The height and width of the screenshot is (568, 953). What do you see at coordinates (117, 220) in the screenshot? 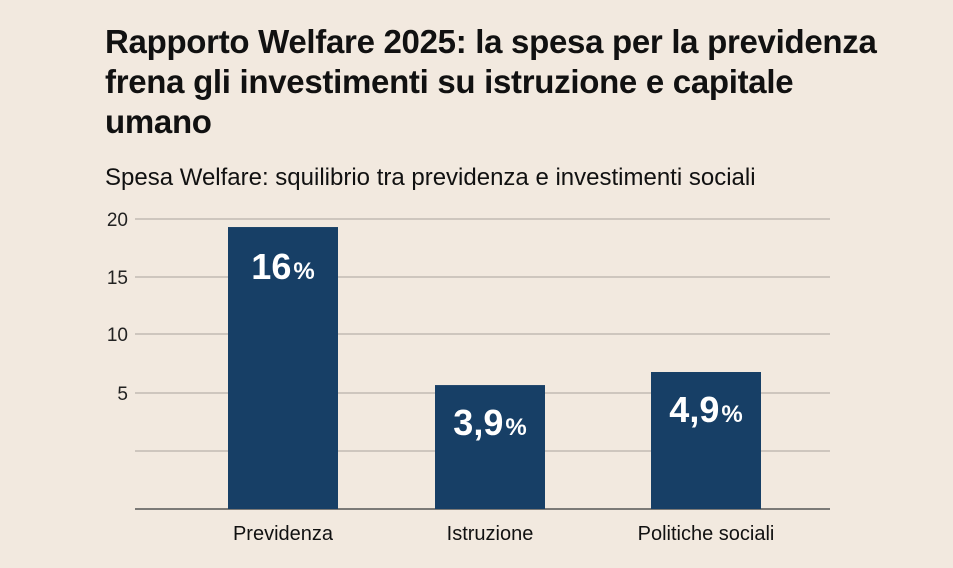
I see `y-tick-label: 20` at bounding box center [117, 220].